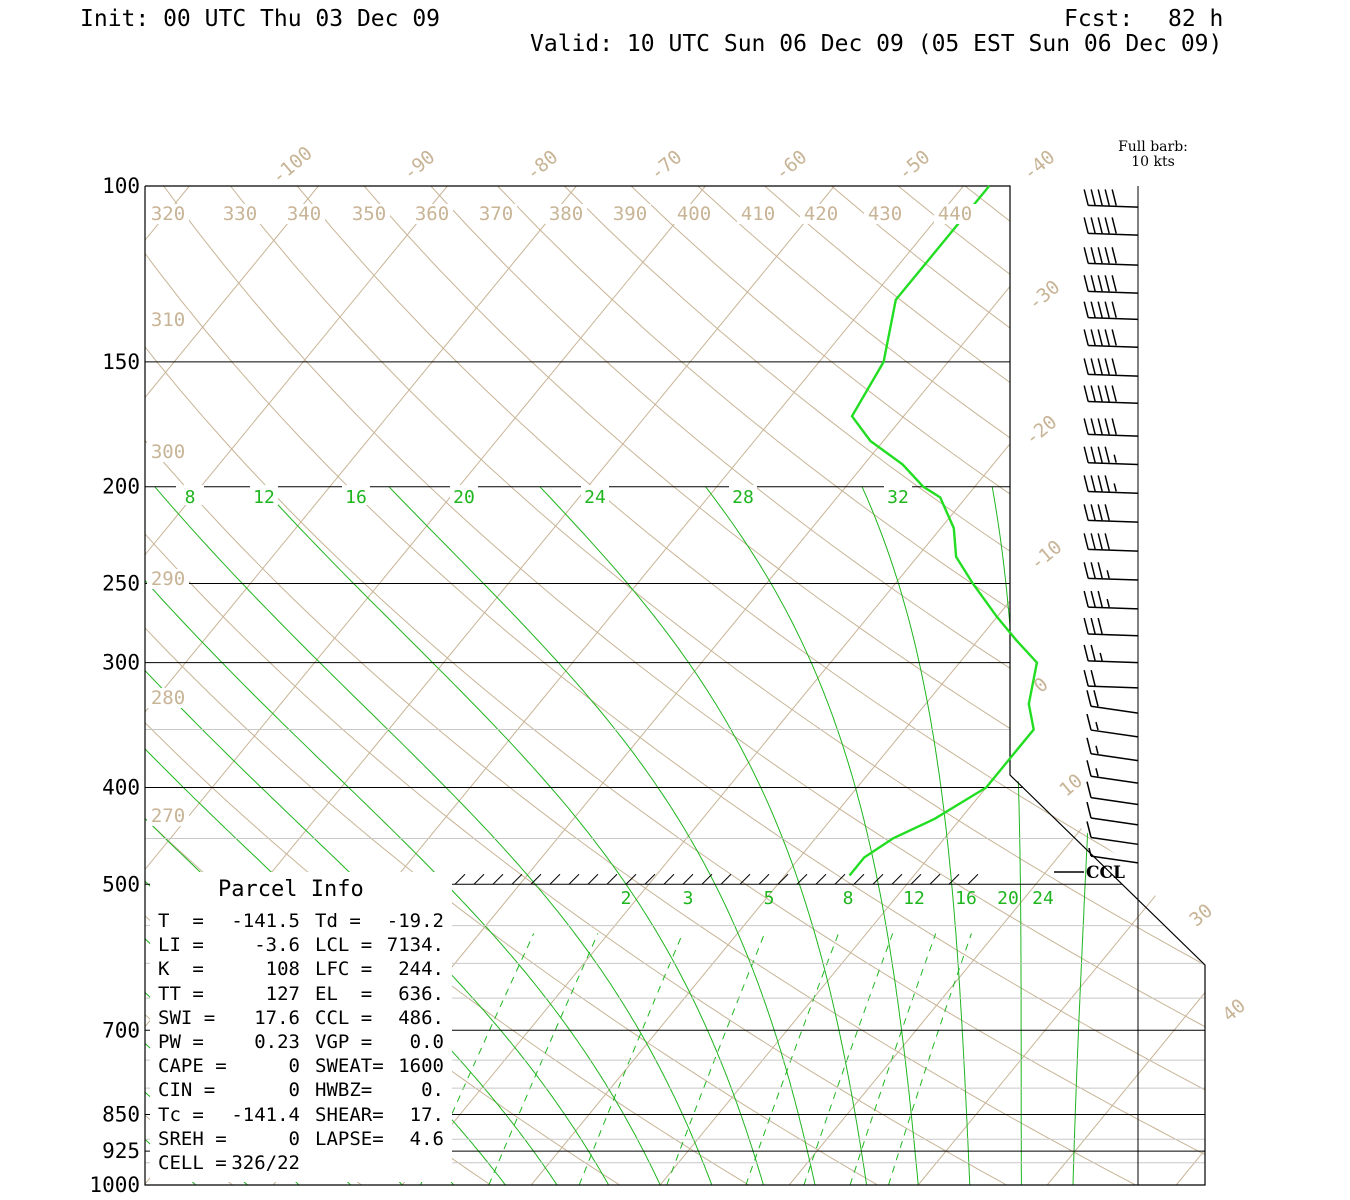  What do you see at coordinates (292, 165) in the screenshot?
I see `isotherm-label: -100` at bounding box center [292, 165].